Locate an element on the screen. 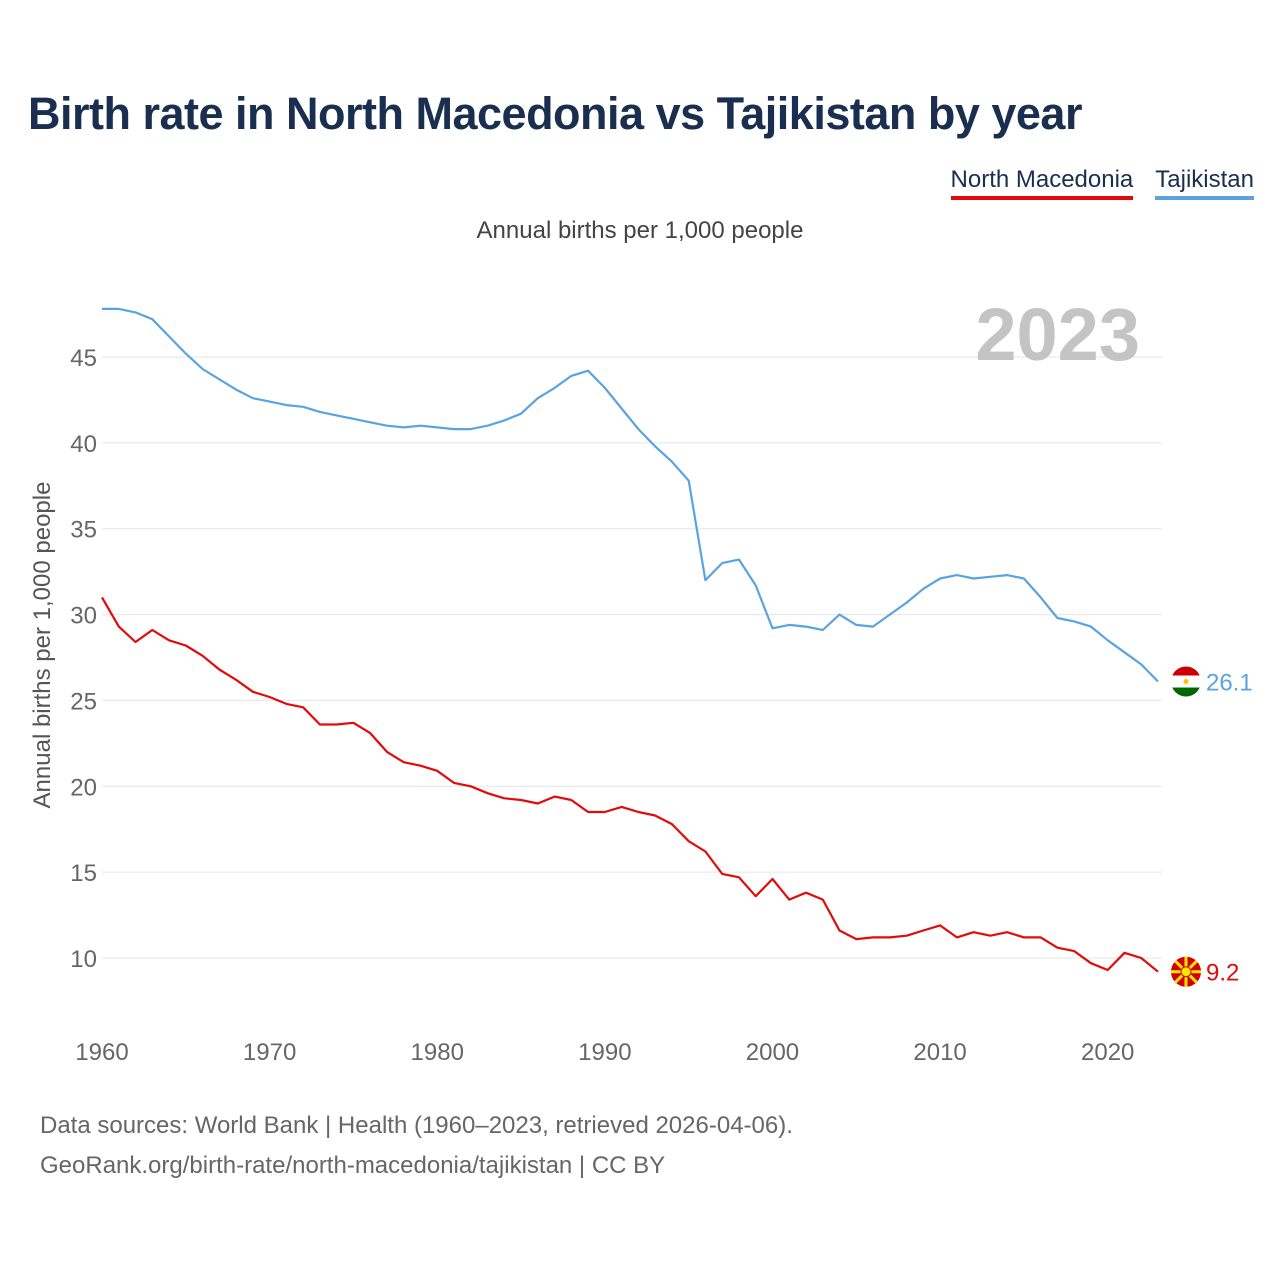 The height and width of the screenshot is (1280, 1280). y-tick-label: 25 is located at coordinates (83, 701).